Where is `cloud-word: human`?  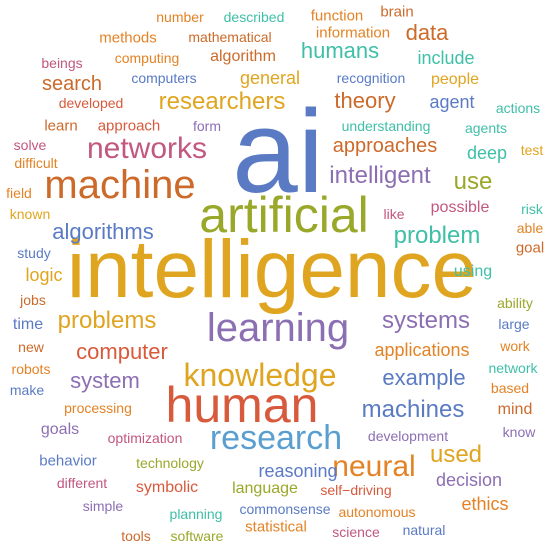 cloud-word: human is located at coordinates (242, 405).